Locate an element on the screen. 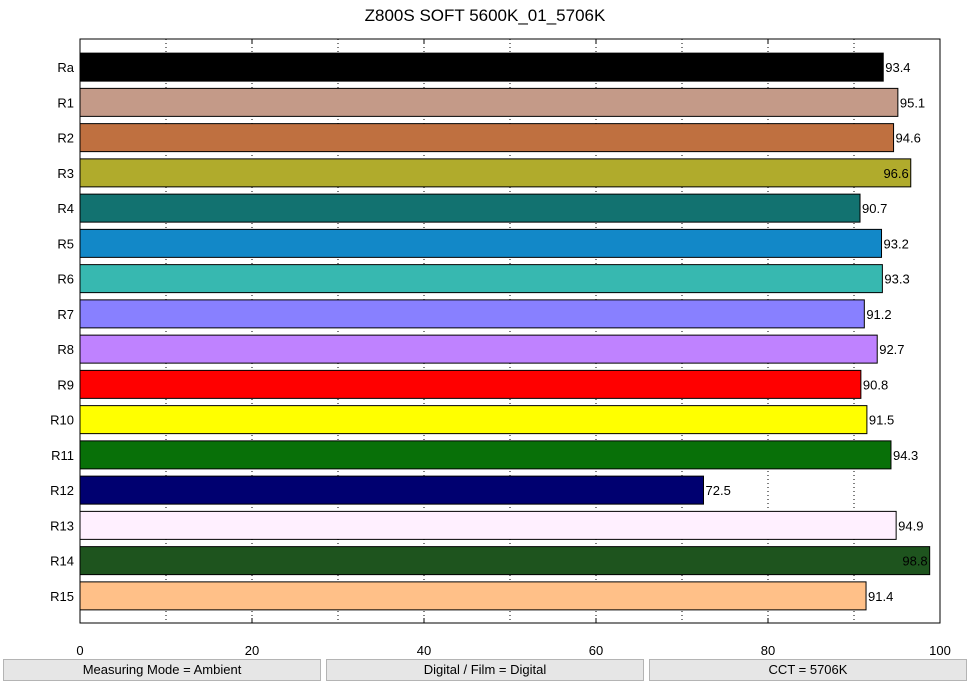 This screenshot has height=683, width=970. value-label: 95.1 is located at coordinates (912, 102).